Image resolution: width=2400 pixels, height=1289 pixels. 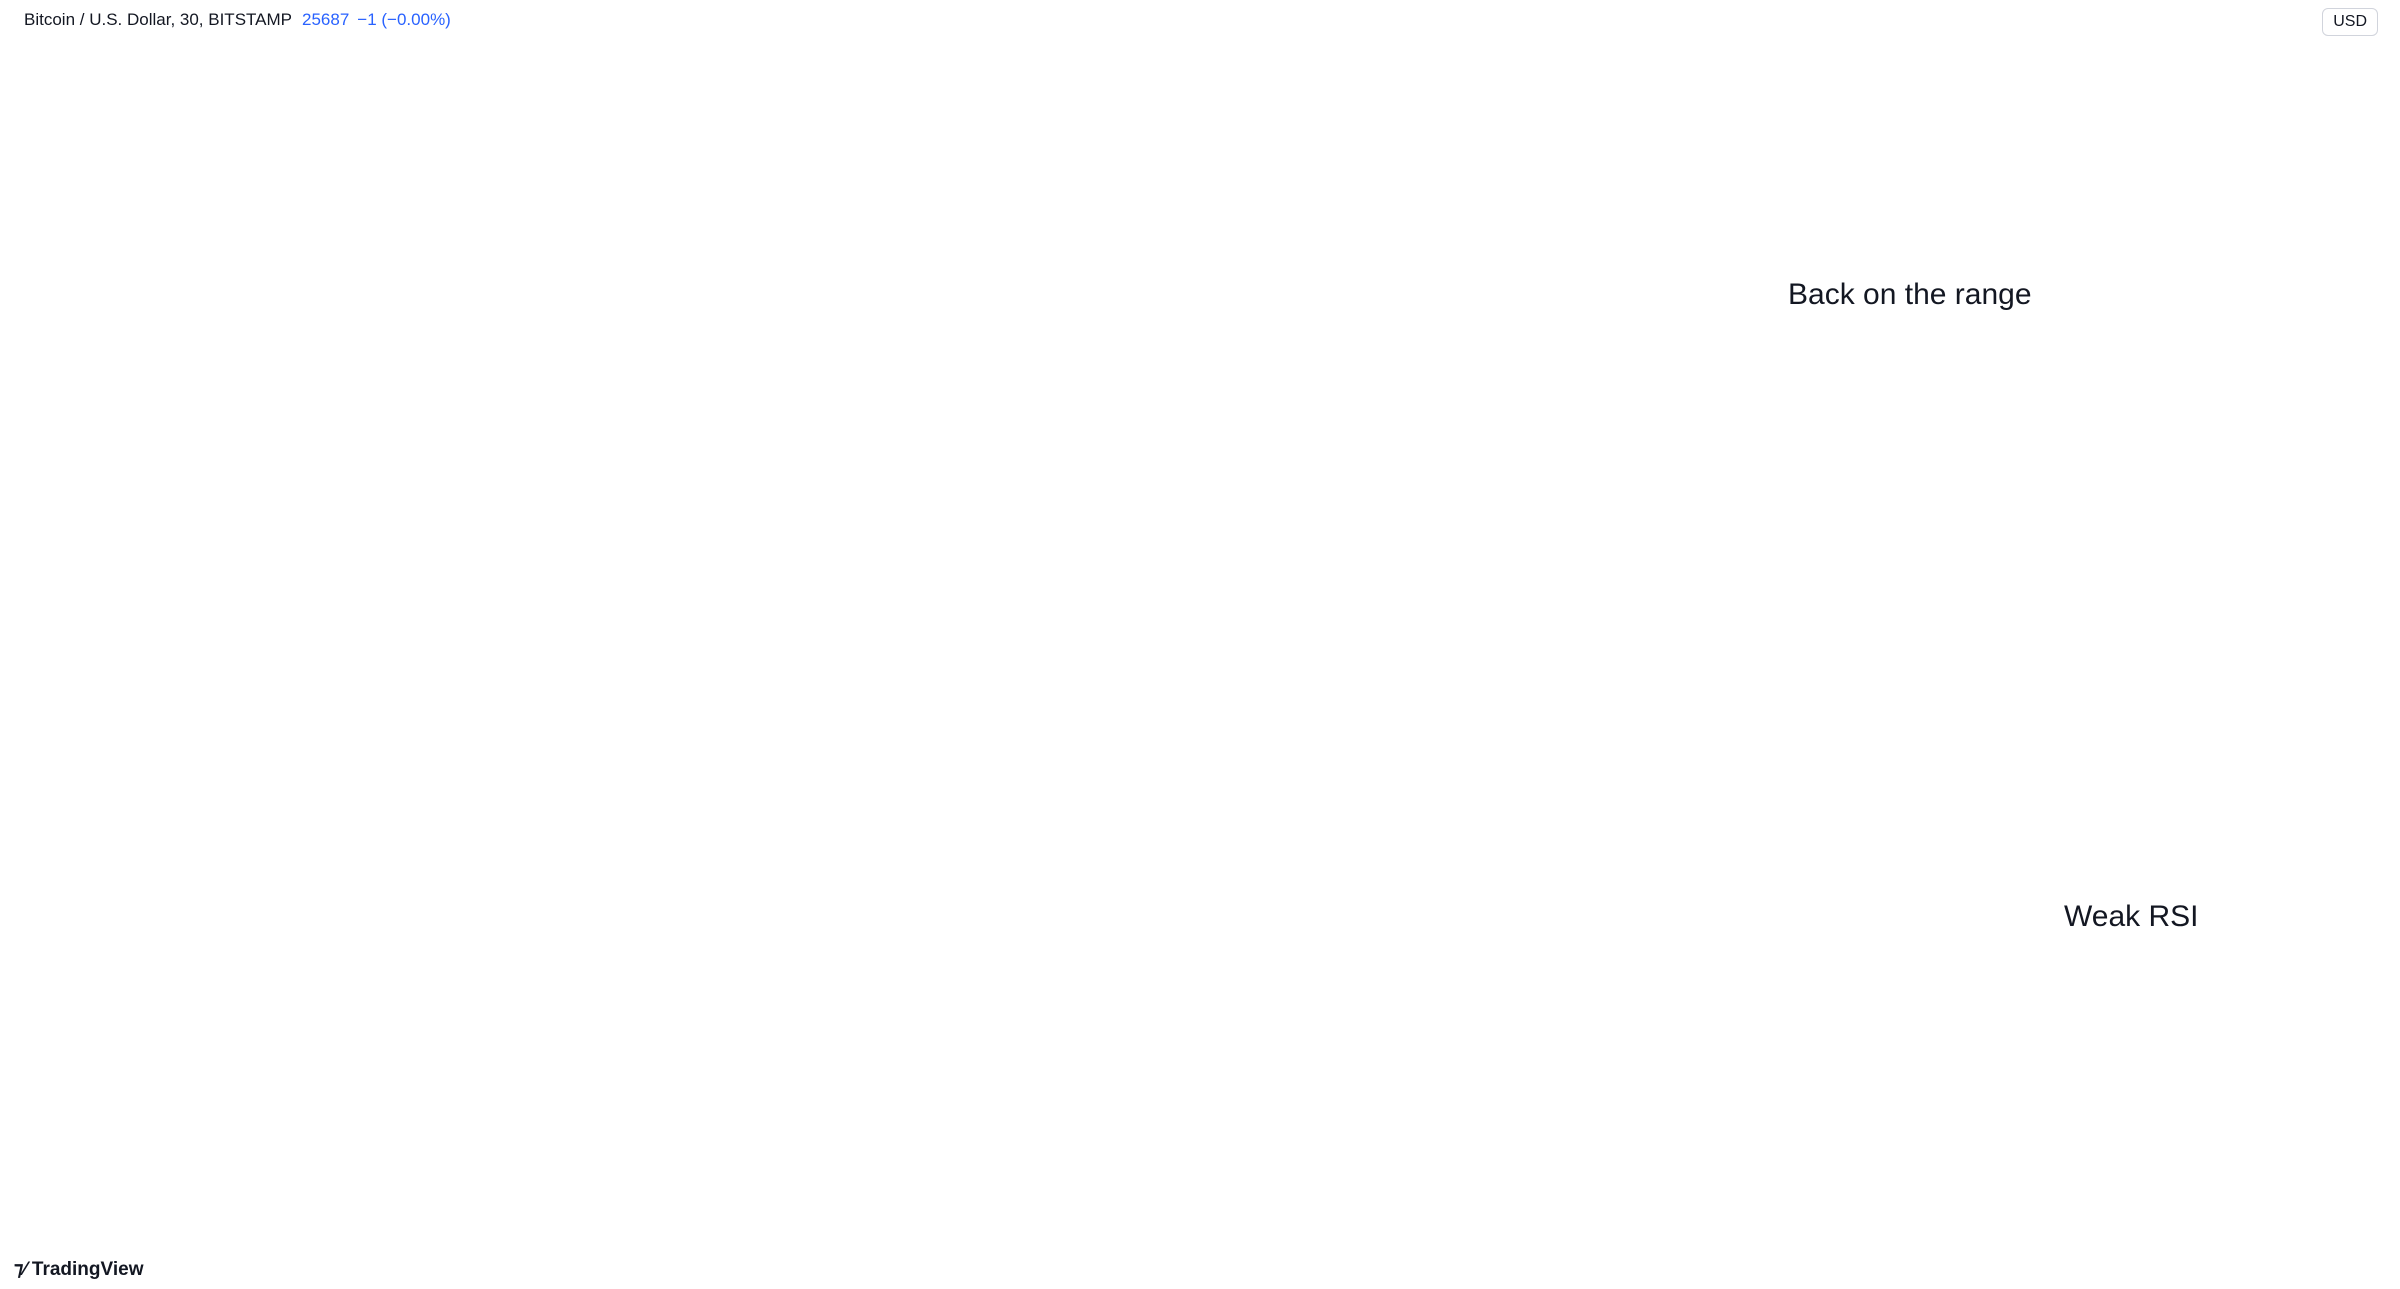 I want to click on tradingview-logo: ⁊⁄ TradingView, so click(x=78, y=1269).